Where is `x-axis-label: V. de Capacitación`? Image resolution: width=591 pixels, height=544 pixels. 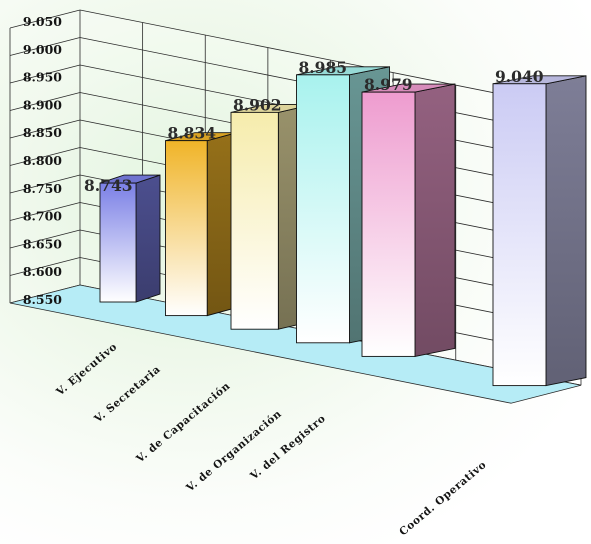 x-axis-label: V. de Capacitación is located at coordinates (182, 423).